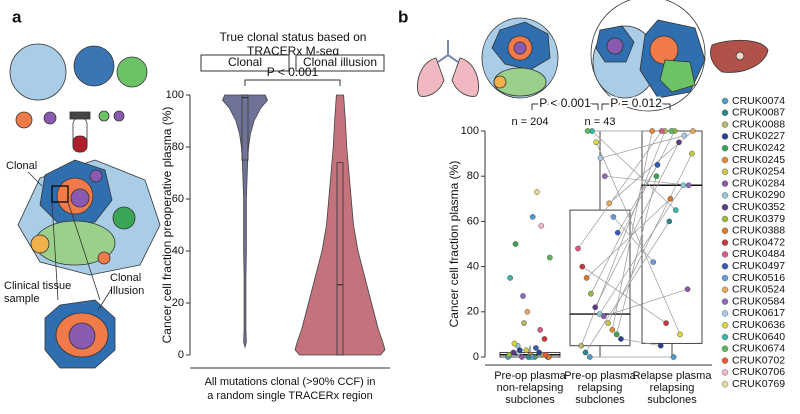 Image resolution: width=800 pixels, height=414 pixels. Describe the element at coordinates (175, 95) in the screenshot. I see `y-tick-label: 100` at that location.